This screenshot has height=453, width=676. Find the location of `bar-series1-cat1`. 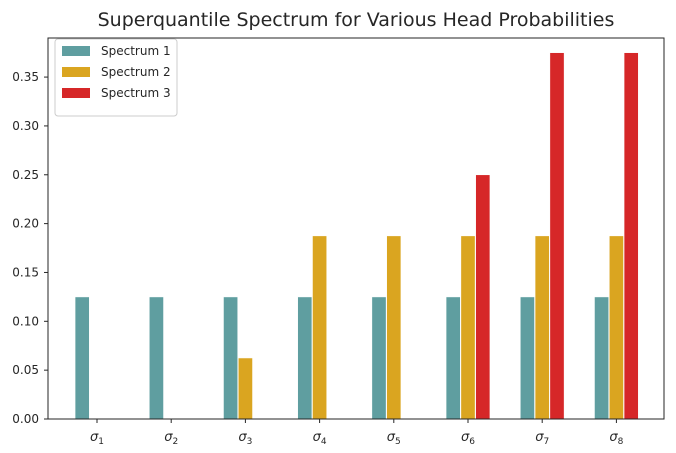

bar-series1-cat1 is located at coordinates (82, 358).